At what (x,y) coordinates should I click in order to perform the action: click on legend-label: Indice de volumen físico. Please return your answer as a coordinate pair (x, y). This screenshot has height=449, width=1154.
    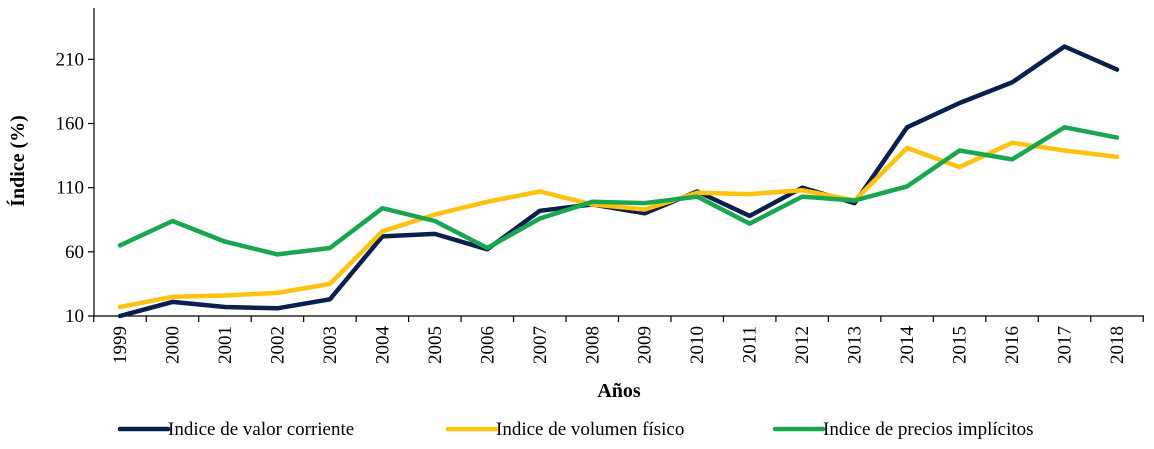
    Looking at the image, I should click on (590, 429).